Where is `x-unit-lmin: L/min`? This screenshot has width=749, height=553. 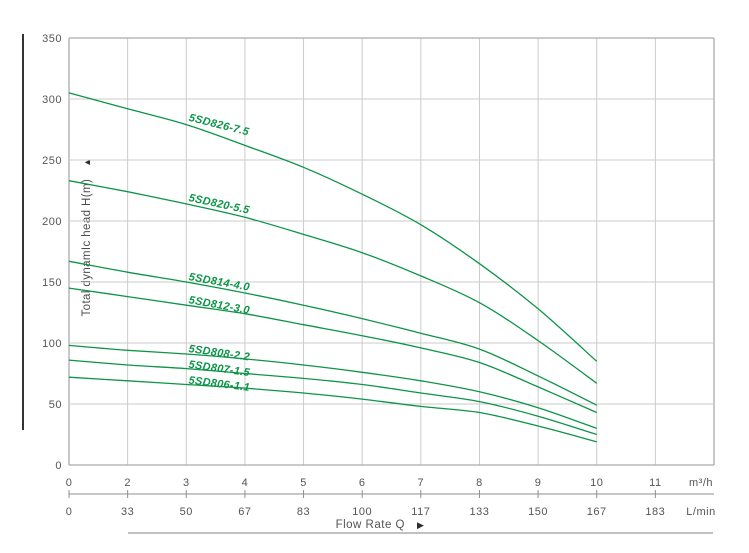 x-unit-lmin: L/min is located at coordinates (700, 512).